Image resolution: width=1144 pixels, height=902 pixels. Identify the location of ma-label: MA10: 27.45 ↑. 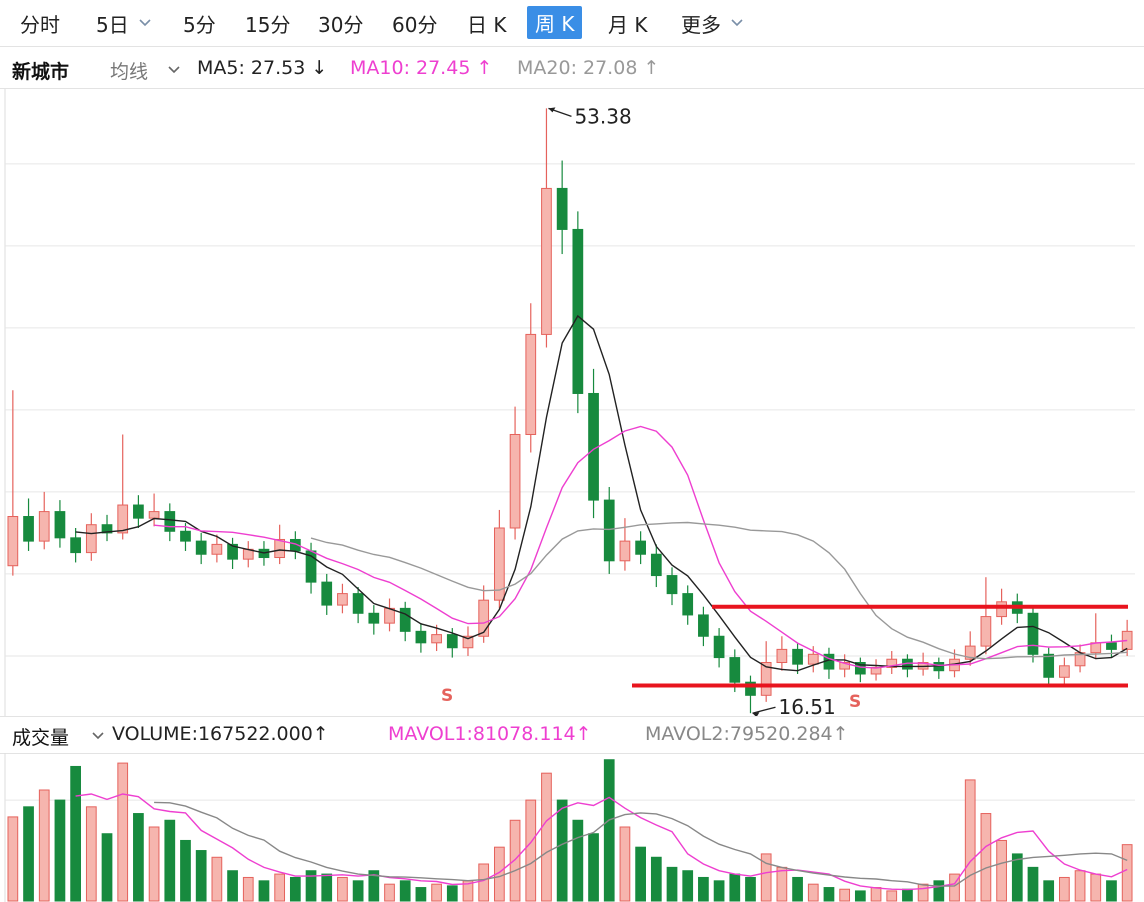
(421, 68).